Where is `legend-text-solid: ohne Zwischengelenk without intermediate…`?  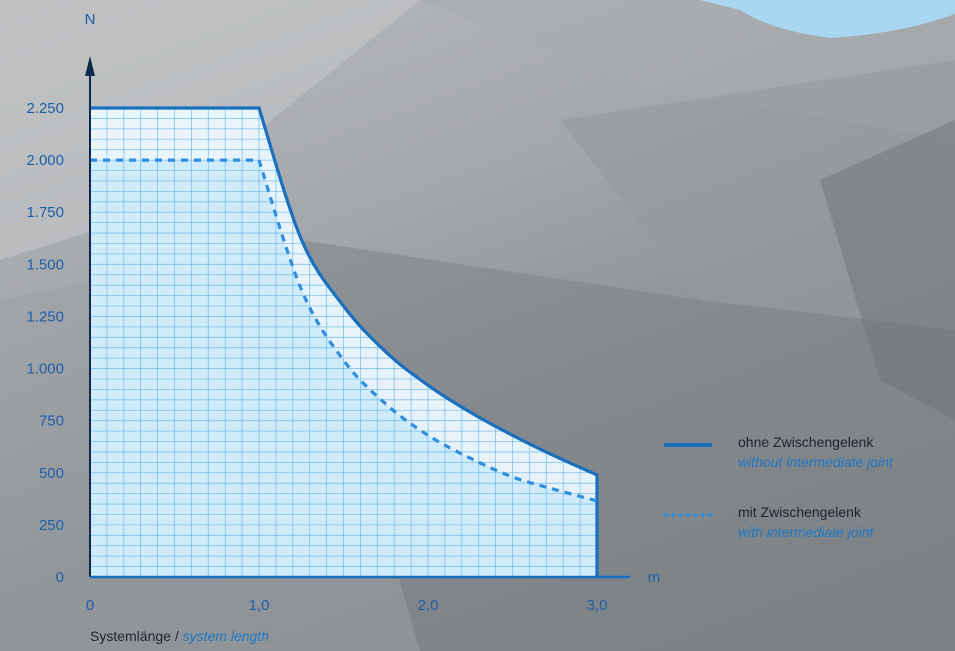 legend-text-solid: ohne Zwischengelenk without intermediate… is located at coordinates (815, 452).